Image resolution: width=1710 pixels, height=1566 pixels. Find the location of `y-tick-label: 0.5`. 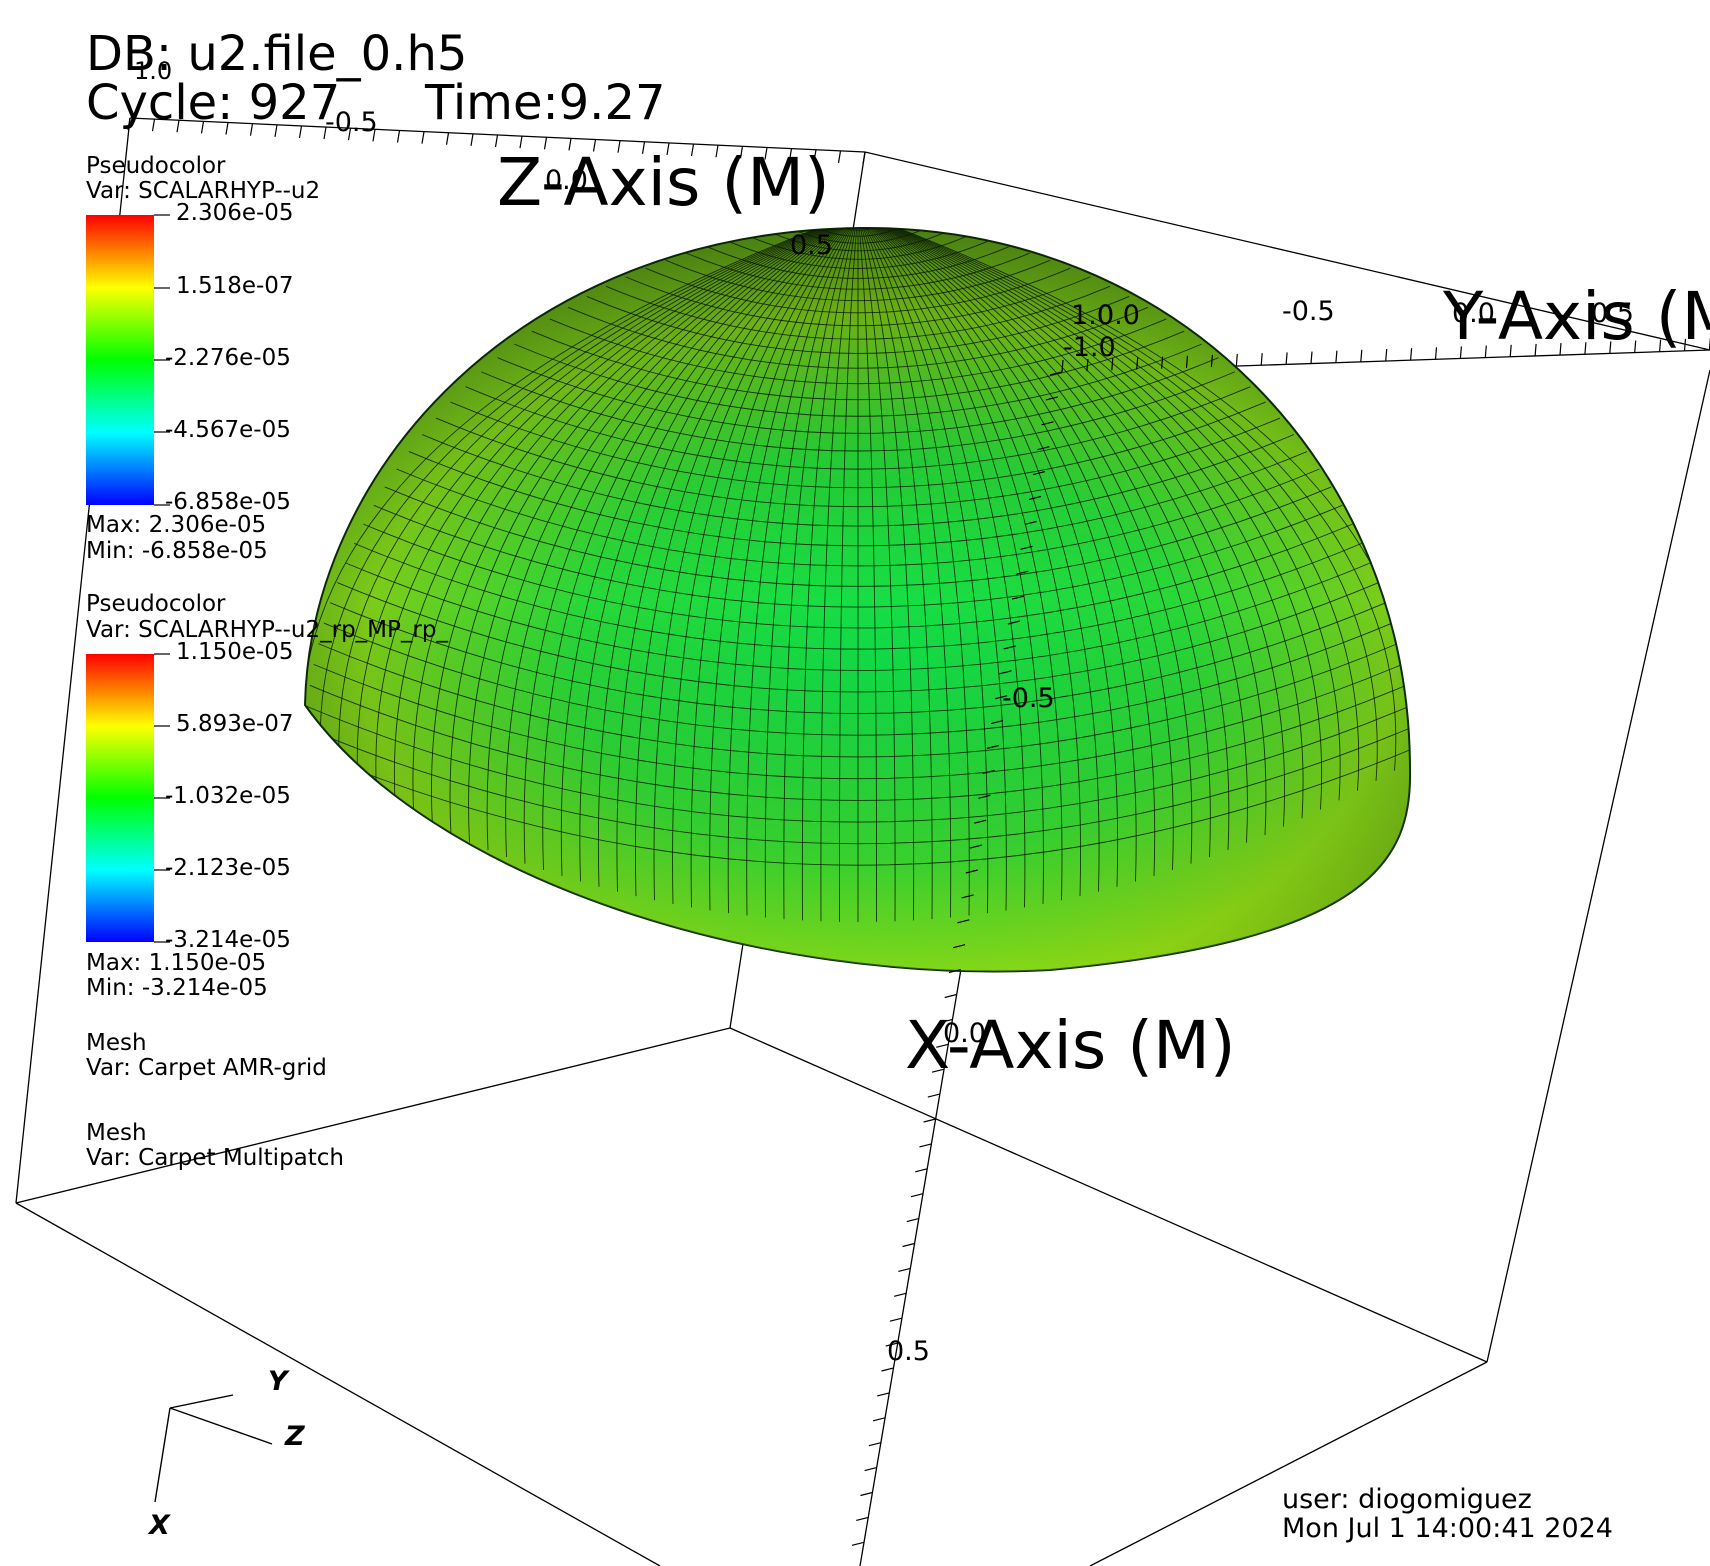

y-tick-label: 0.5 is located at coordinates (1612, 313).